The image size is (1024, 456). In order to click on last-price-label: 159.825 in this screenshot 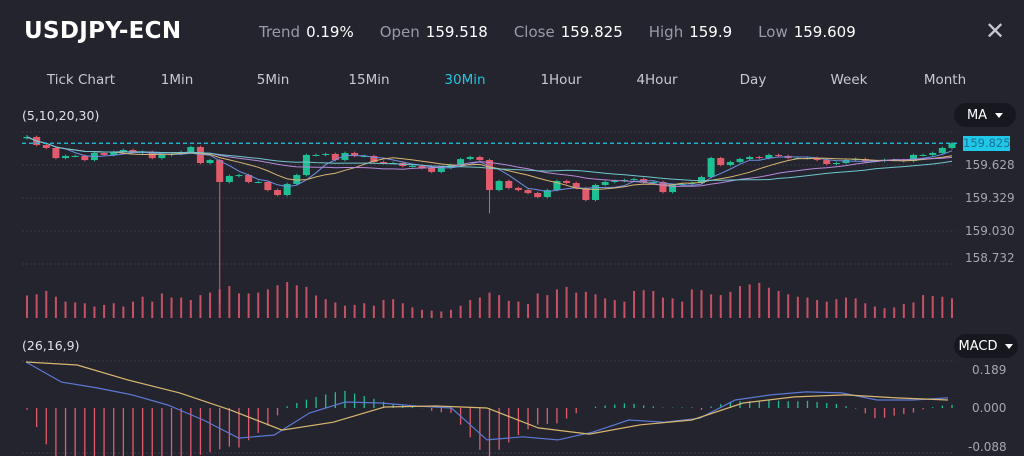, I will do `click(987, 143)`.